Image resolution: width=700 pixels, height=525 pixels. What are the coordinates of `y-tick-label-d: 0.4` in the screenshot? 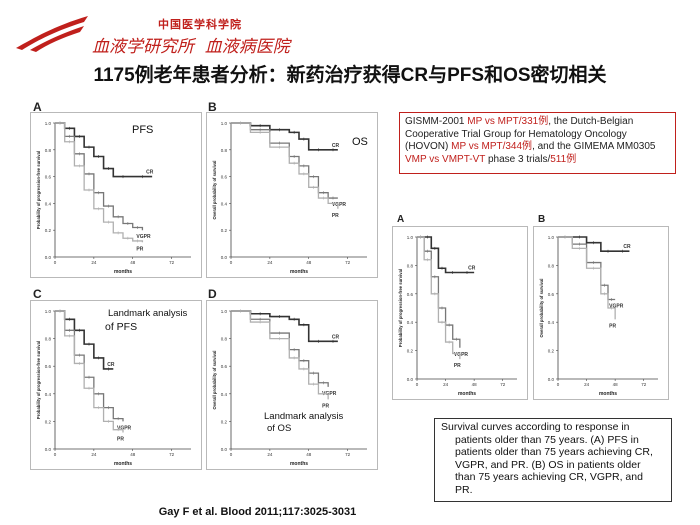 It's located at (224, 394).